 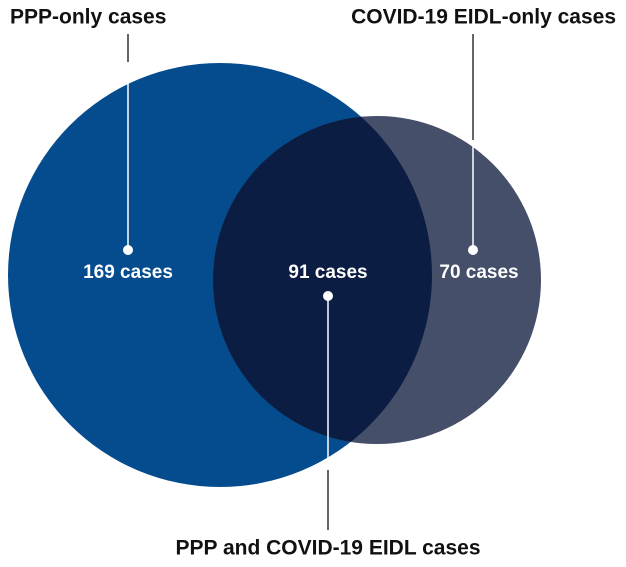 I want to click on set-label: PPP-only cases, so click(x=88, y=17).